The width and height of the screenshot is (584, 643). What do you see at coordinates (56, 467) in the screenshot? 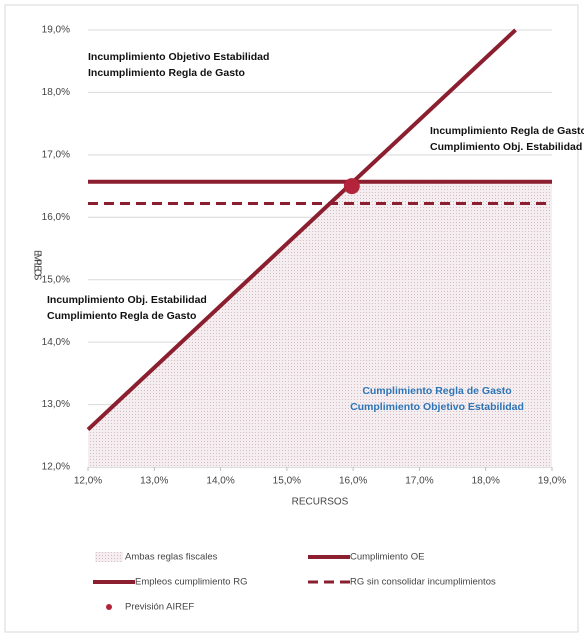
I see `y-tick-label: 12,0%` at bounding box center [56, 467].